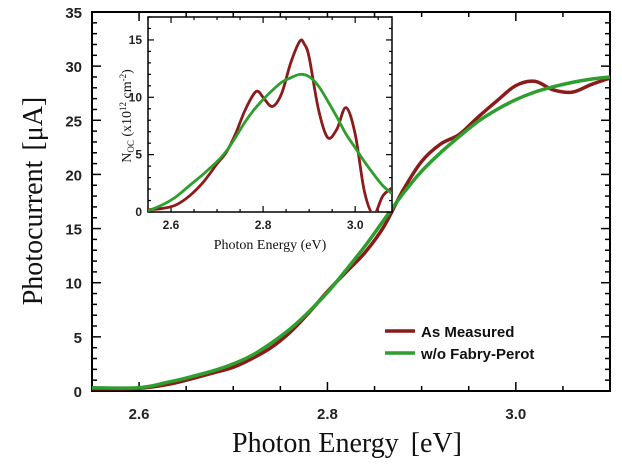 This screenshot has height=471, width=622. Describe the element at coordinates (263, 225) in the screenshot. I see `inset-x-tick-label: 2.8` at that location.